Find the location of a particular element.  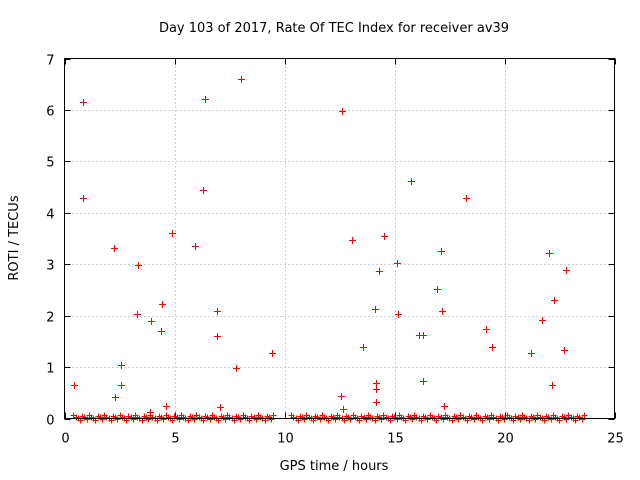

y-tick-label: 3 is located at coordinates (50, 266).